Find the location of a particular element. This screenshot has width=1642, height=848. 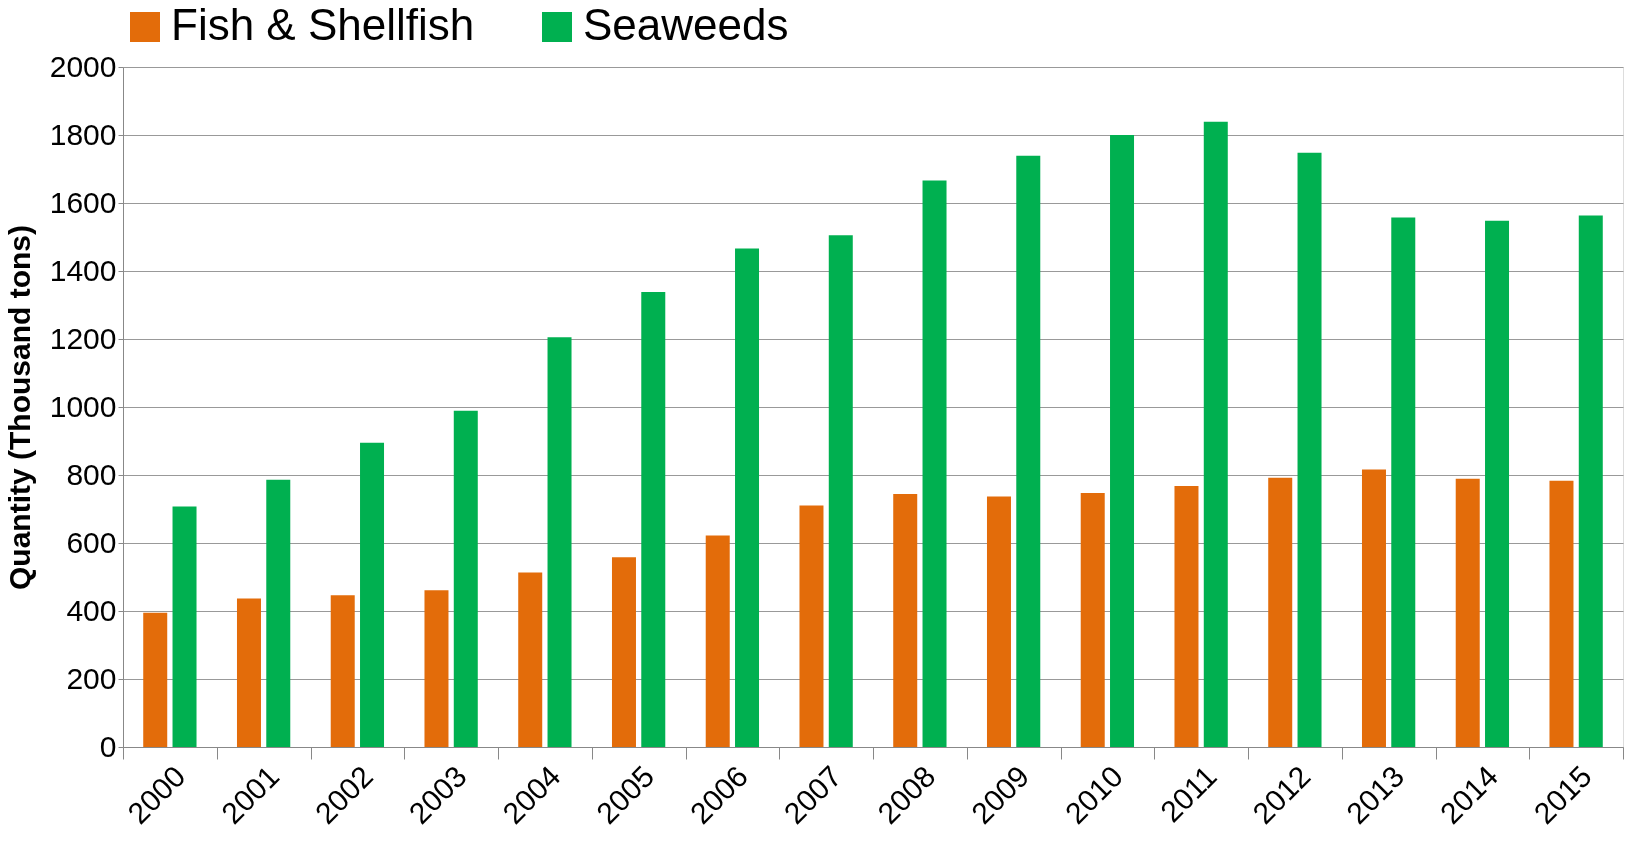

y-tick-label: 400 is located at coordinates (91, 610).